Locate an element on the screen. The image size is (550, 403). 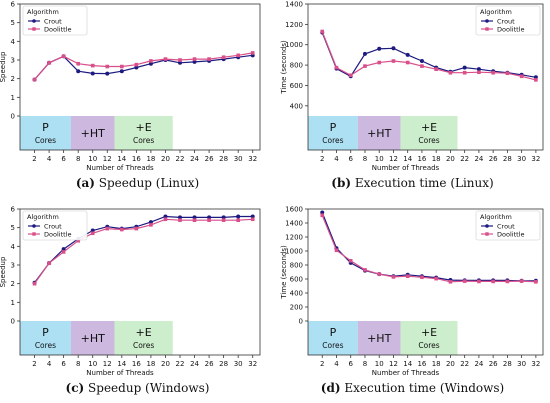
y-tick-label: 200 is located at coordinates (296, 308).